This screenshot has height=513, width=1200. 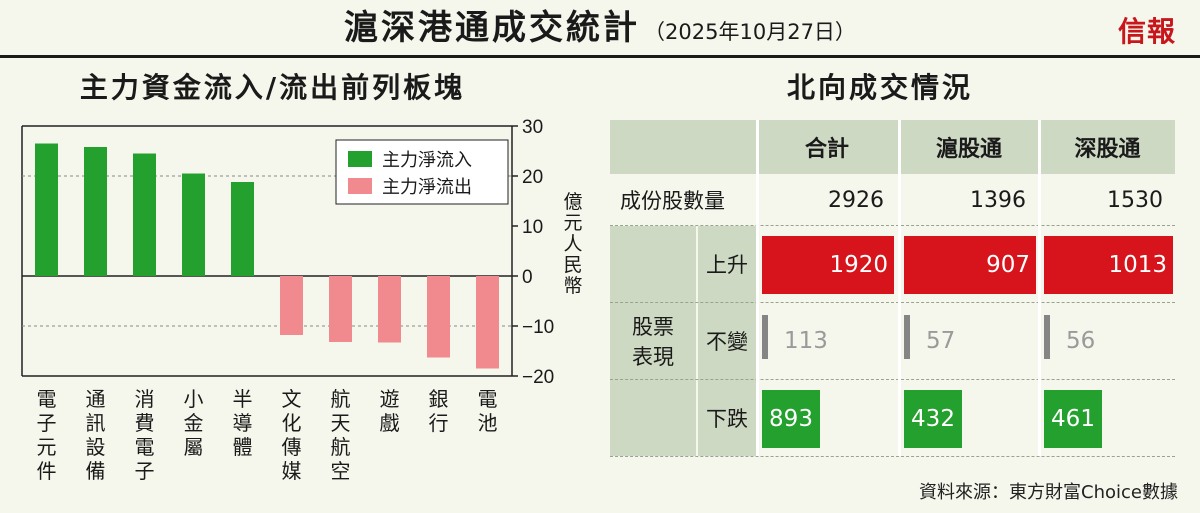 I want to click on constituents-value: 2926, so click(x=856, y=200).